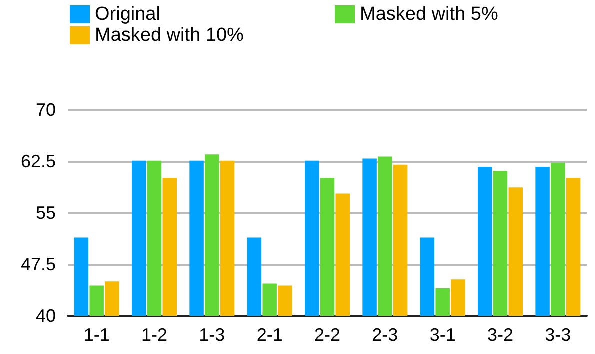 Image resolution: width=595 pixels, height=354 pixels. What do you see at coordinates (169, 35) in the screenshot?
I see `legend-label: Masked with 10%` at bounding box center [169, 35].